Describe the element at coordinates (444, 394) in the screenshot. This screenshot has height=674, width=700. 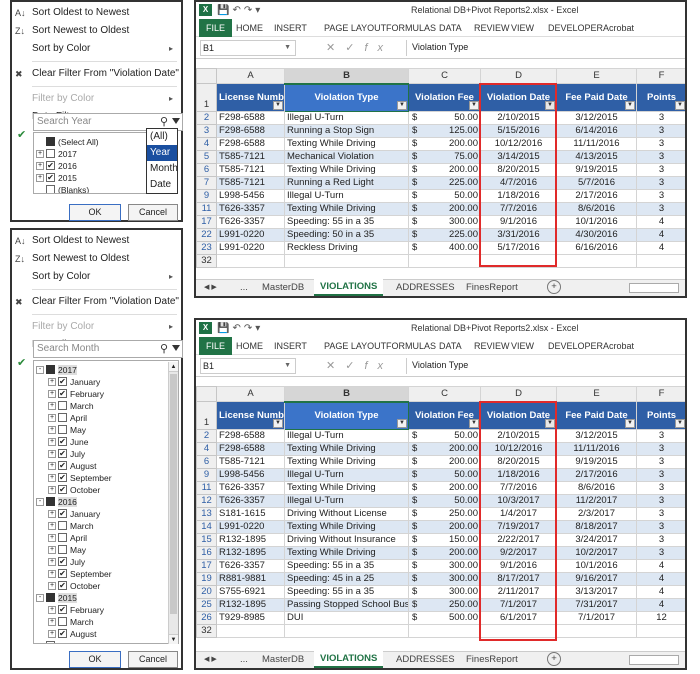
I see `column-header: C` at that location.